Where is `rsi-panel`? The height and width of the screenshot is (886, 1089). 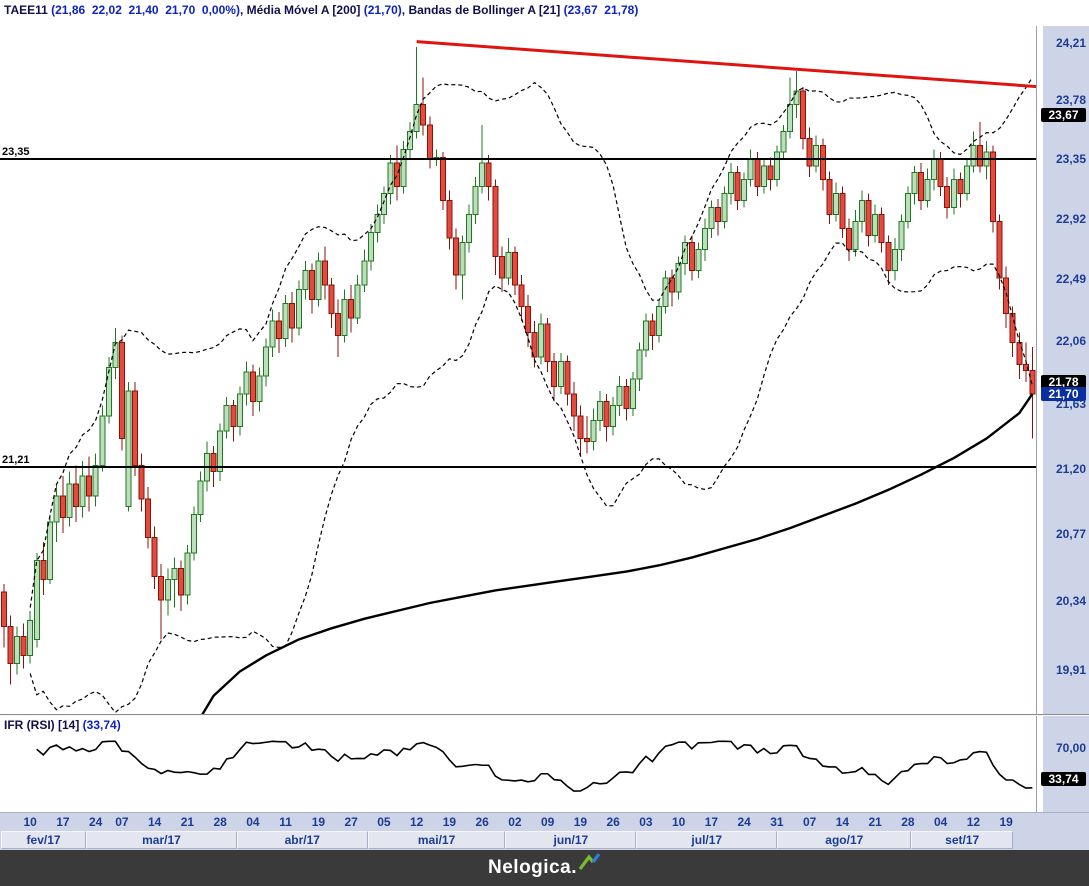 rsi-panel is located at coordinates (534, 766).